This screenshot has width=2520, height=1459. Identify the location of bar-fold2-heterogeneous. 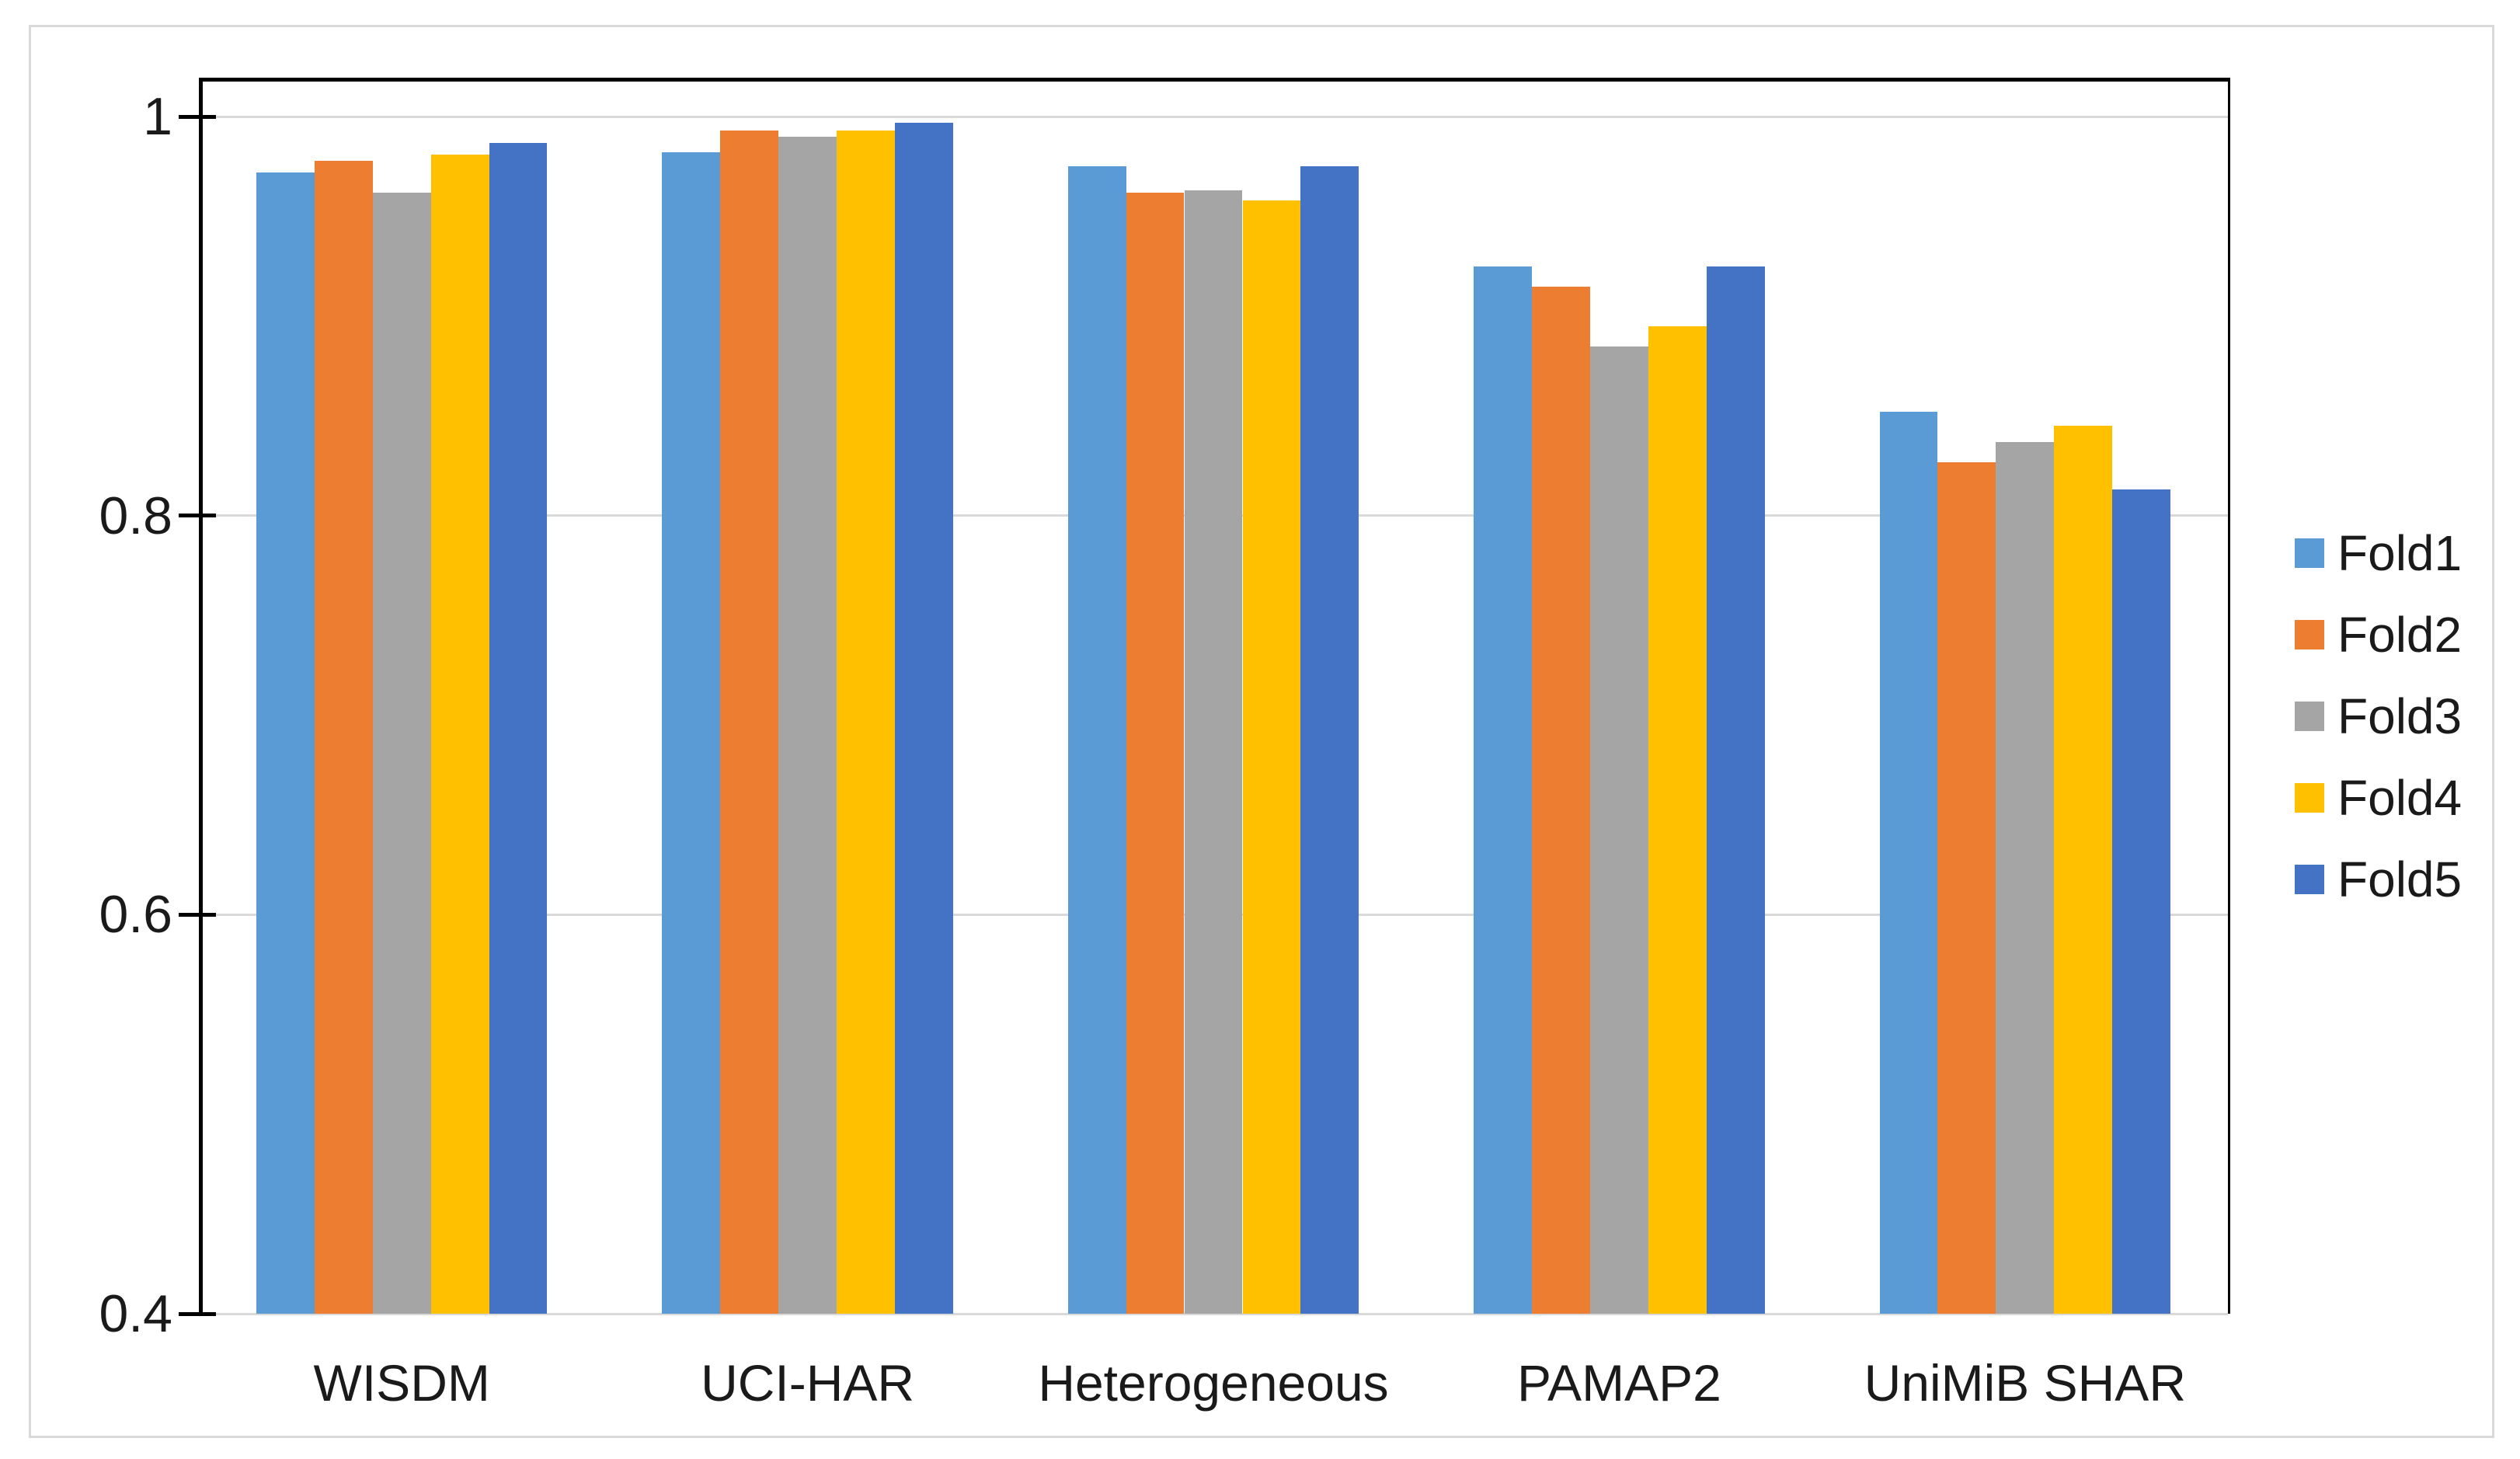
(1155, 753).